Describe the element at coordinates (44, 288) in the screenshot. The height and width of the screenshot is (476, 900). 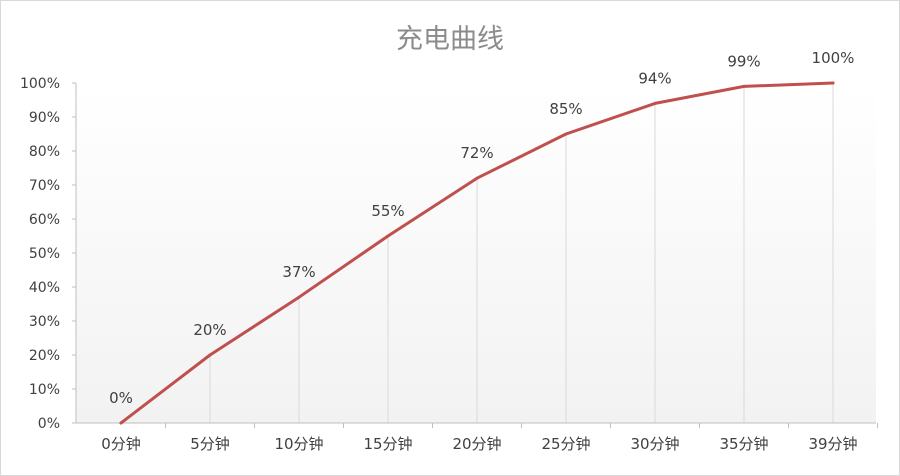
I see `y-tick-label: 40%` at that location.